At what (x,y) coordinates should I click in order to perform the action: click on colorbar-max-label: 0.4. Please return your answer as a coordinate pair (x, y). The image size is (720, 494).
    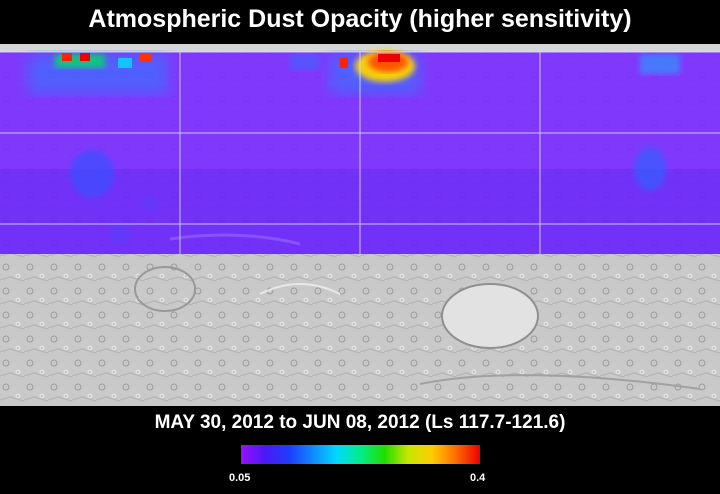
    Looking at the image, I should click on (478, 478).